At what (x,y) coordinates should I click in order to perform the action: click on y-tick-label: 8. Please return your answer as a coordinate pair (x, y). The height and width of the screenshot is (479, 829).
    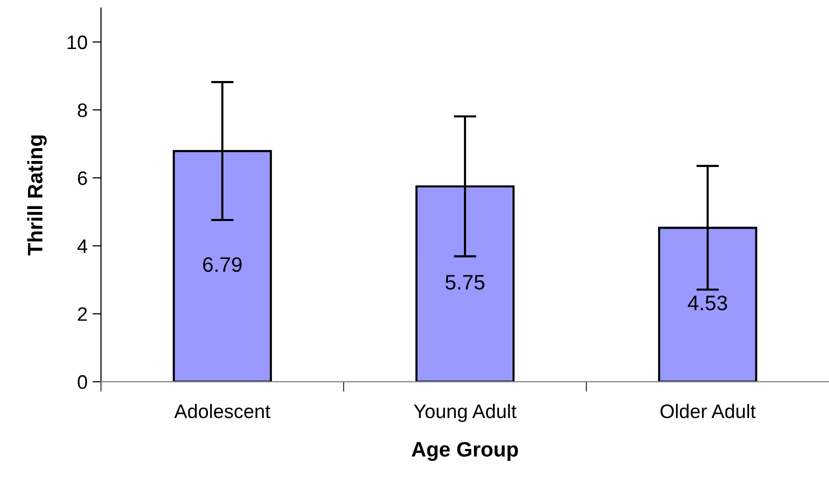
    Looking at the image, I should click on (82, 110).